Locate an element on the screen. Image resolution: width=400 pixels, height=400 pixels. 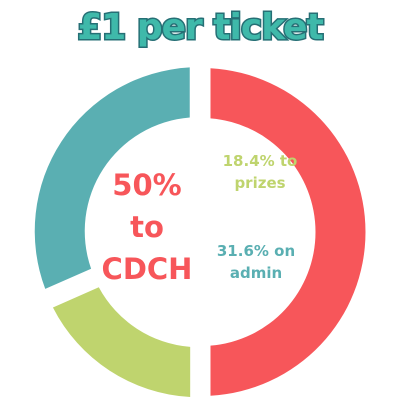
slice-text-cdch-2: CDCH is located at coordinates (147, 269).